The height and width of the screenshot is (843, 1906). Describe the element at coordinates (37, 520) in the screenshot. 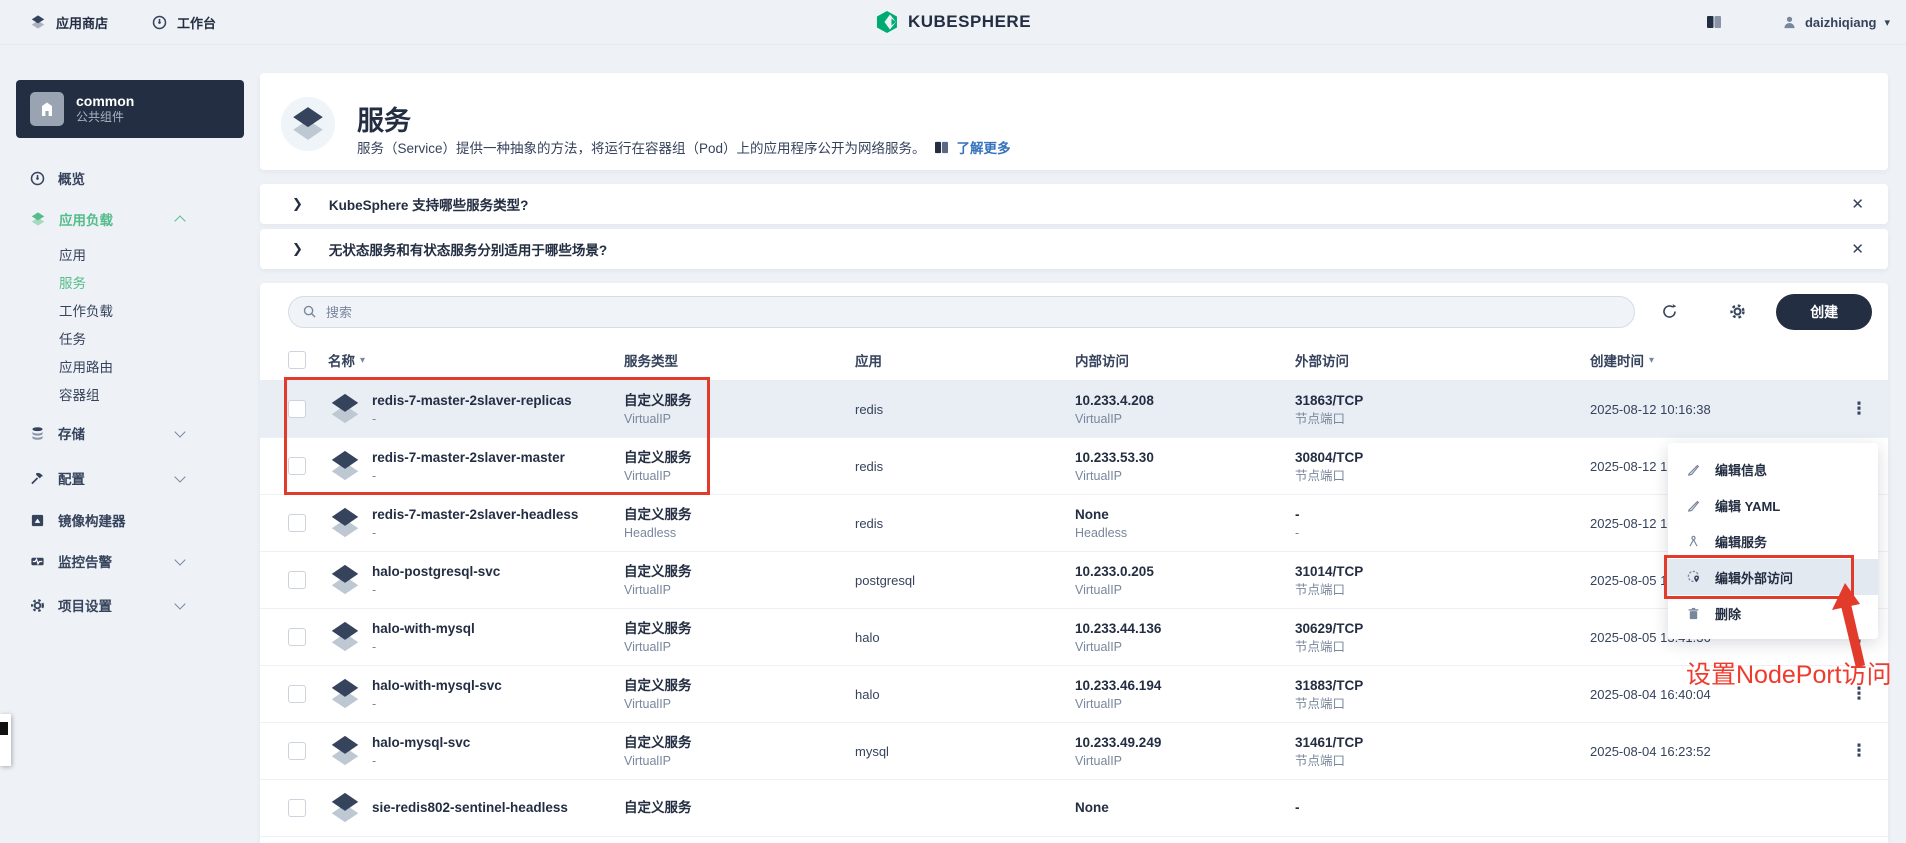

I see `image-builder-icon` at that location.